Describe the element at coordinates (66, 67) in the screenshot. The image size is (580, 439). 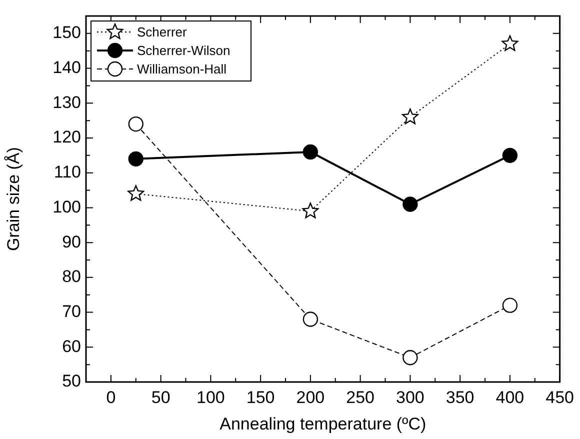
I see `y-tick-label: 140` at that location.